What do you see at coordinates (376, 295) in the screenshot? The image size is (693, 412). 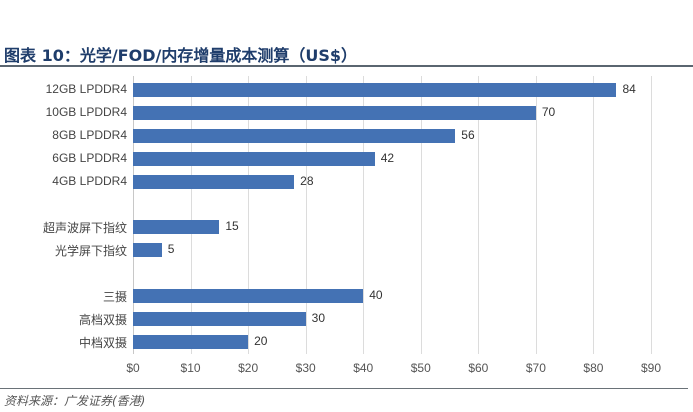 I see `data-label: 40` at bounding box center [376, 295].